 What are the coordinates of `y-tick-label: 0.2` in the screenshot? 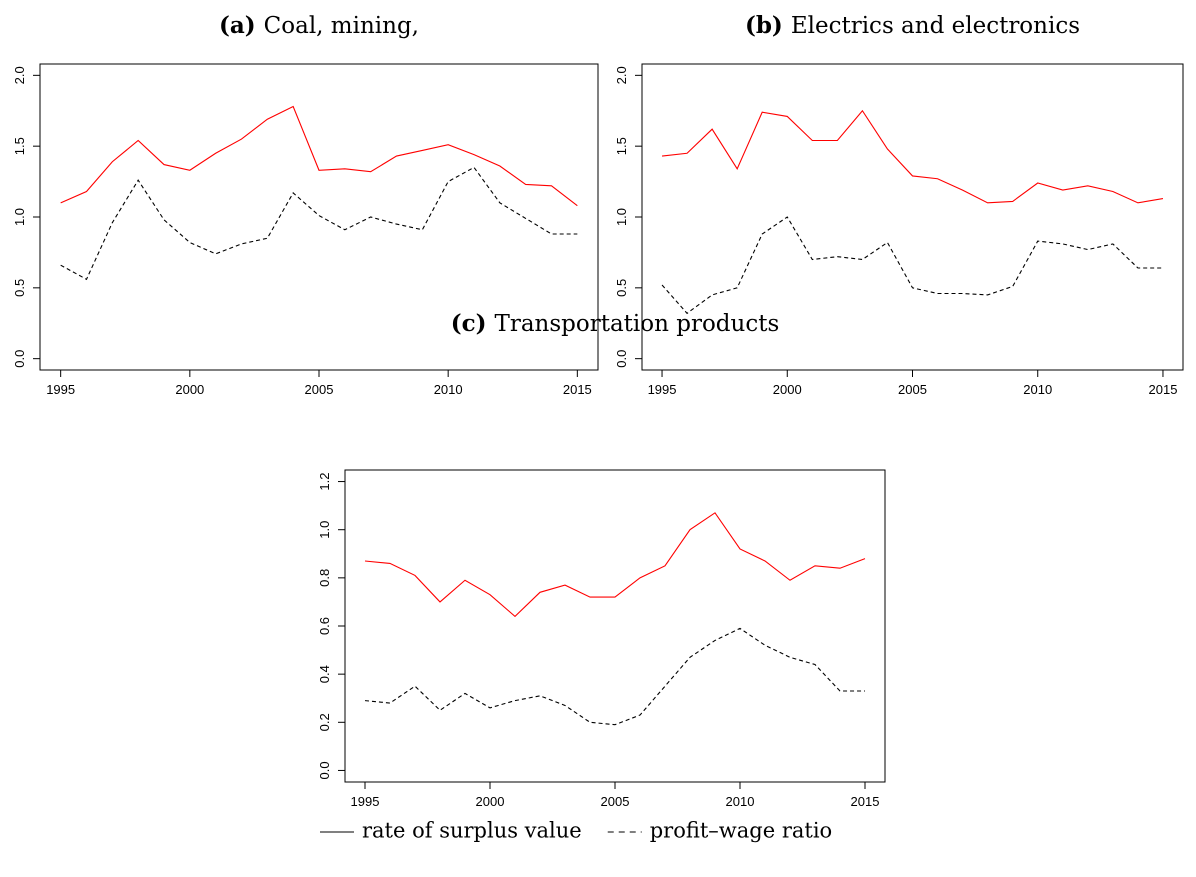 It's located at (324, 722).